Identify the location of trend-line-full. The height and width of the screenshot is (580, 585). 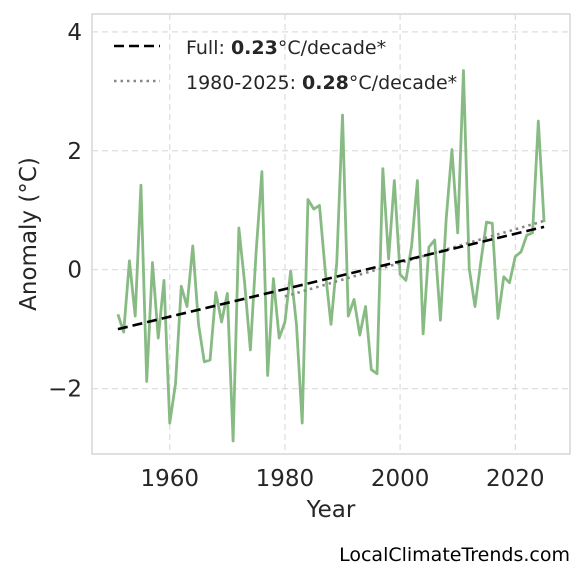
(331, 278).